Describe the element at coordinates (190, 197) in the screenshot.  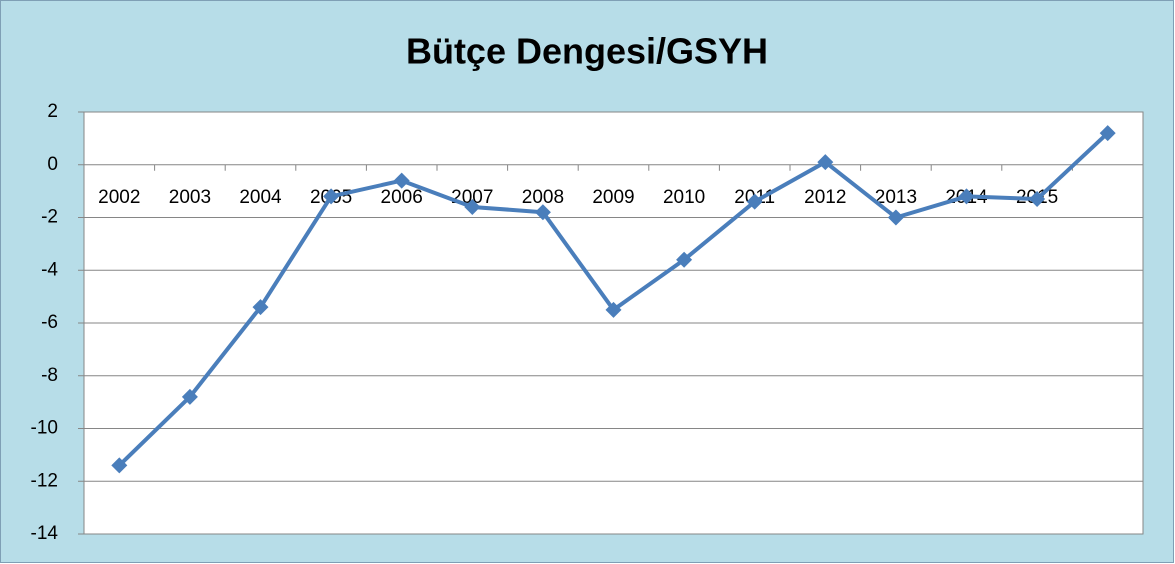
I see `x-tick-label: 2003` at that location.